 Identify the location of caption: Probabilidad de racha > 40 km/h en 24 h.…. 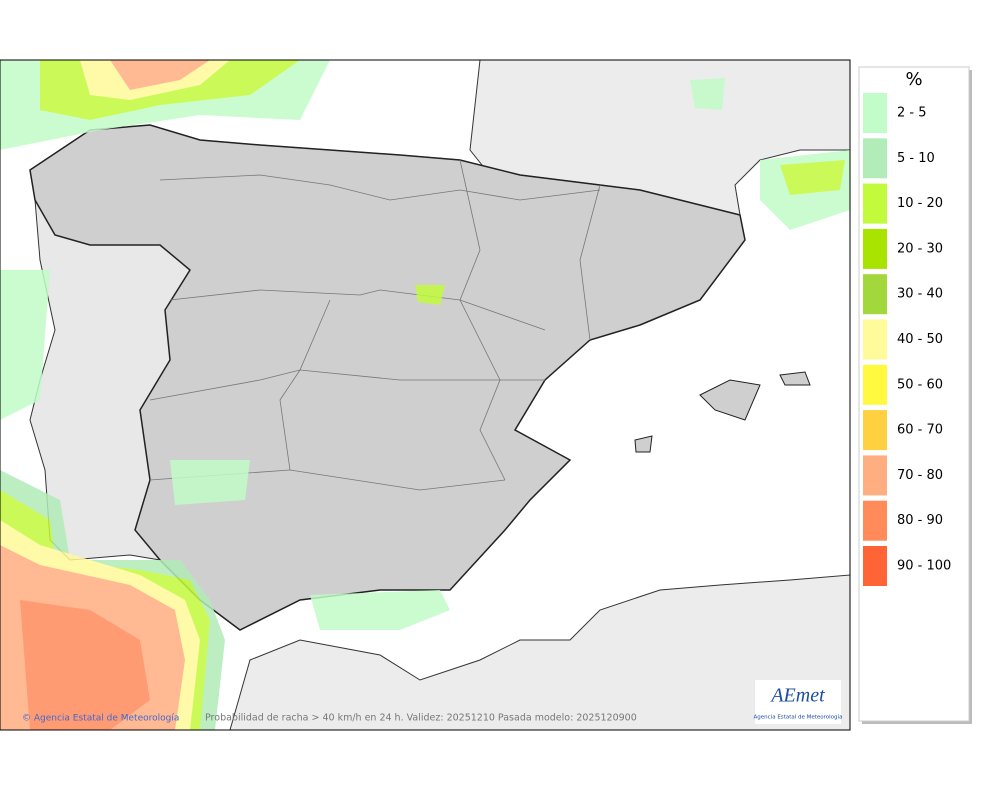
(421, 718).